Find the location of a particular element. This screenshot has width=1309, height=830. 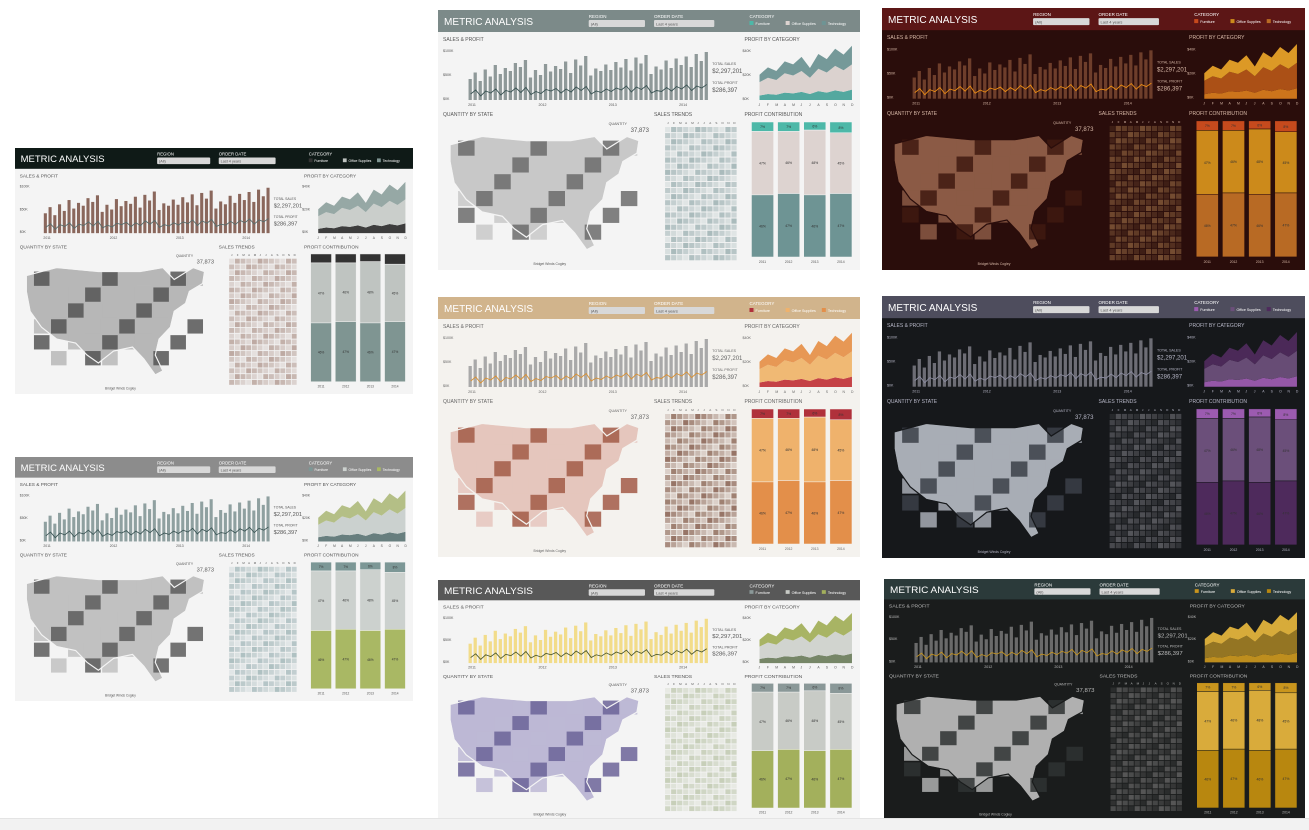

heat-month-tick: N is located at coordinates (728, 410).